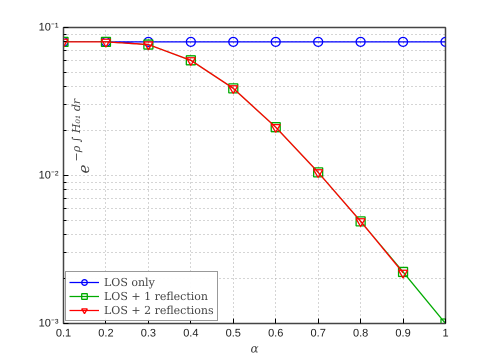 This screenshot has width=491, height=364. Describe the element at coordinates (276, 334) in the screenshot. I see `x-tick-label: 0.6` at that location.